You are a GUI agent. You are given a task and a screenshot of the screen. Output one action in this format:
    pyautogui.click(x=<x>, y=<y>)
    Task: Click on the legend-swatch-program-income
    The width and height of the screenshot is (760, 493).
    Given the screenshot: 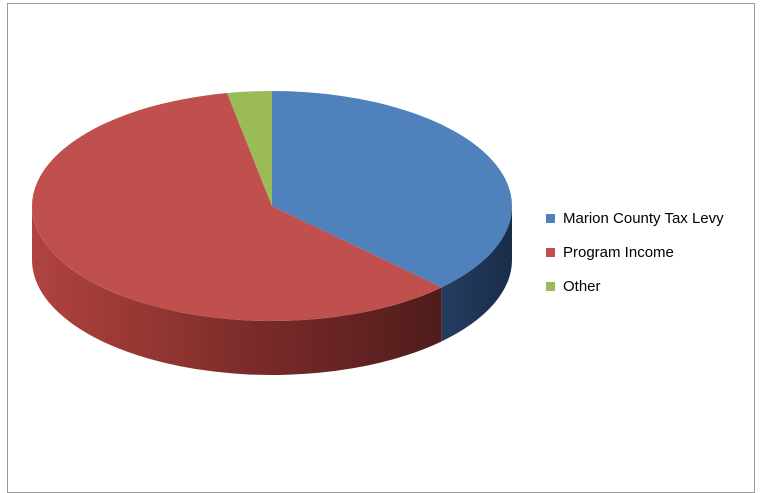 What is the action you would take?
    pyautogui.click(x=550, y=252)
    